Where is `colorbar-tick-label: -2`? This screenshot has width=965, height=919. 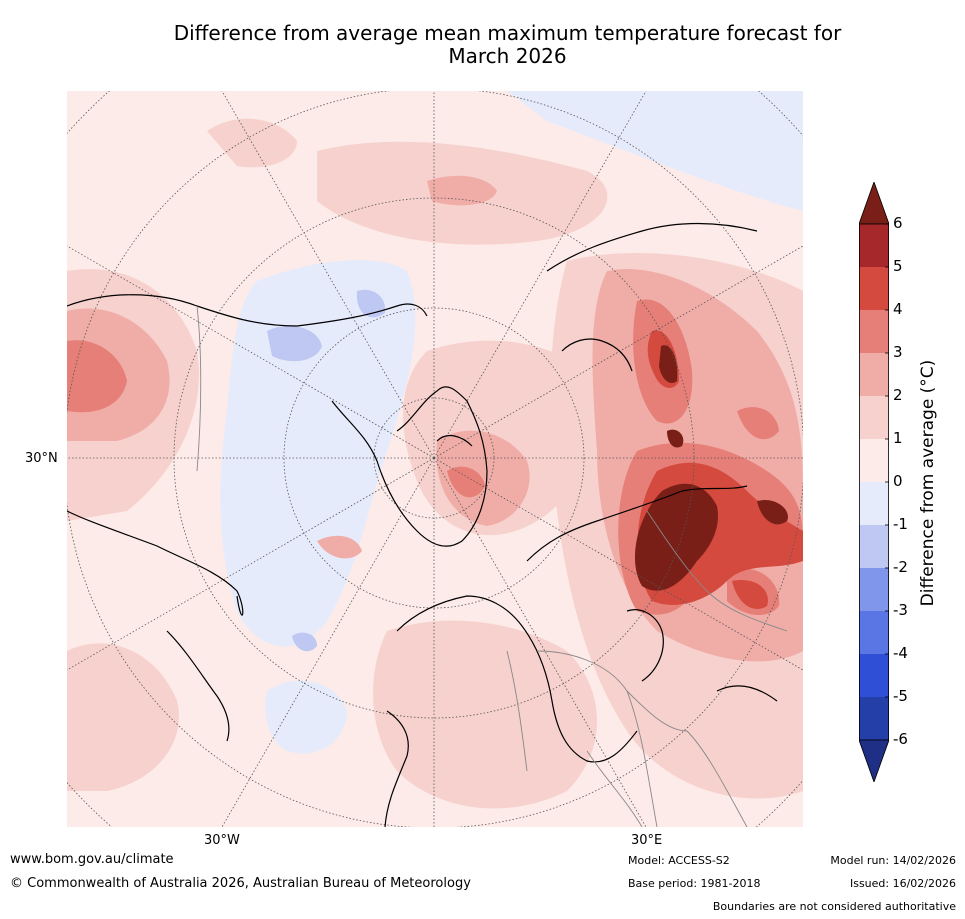 colorbar-tick-label: -2 is located at coordinates (900, 567).